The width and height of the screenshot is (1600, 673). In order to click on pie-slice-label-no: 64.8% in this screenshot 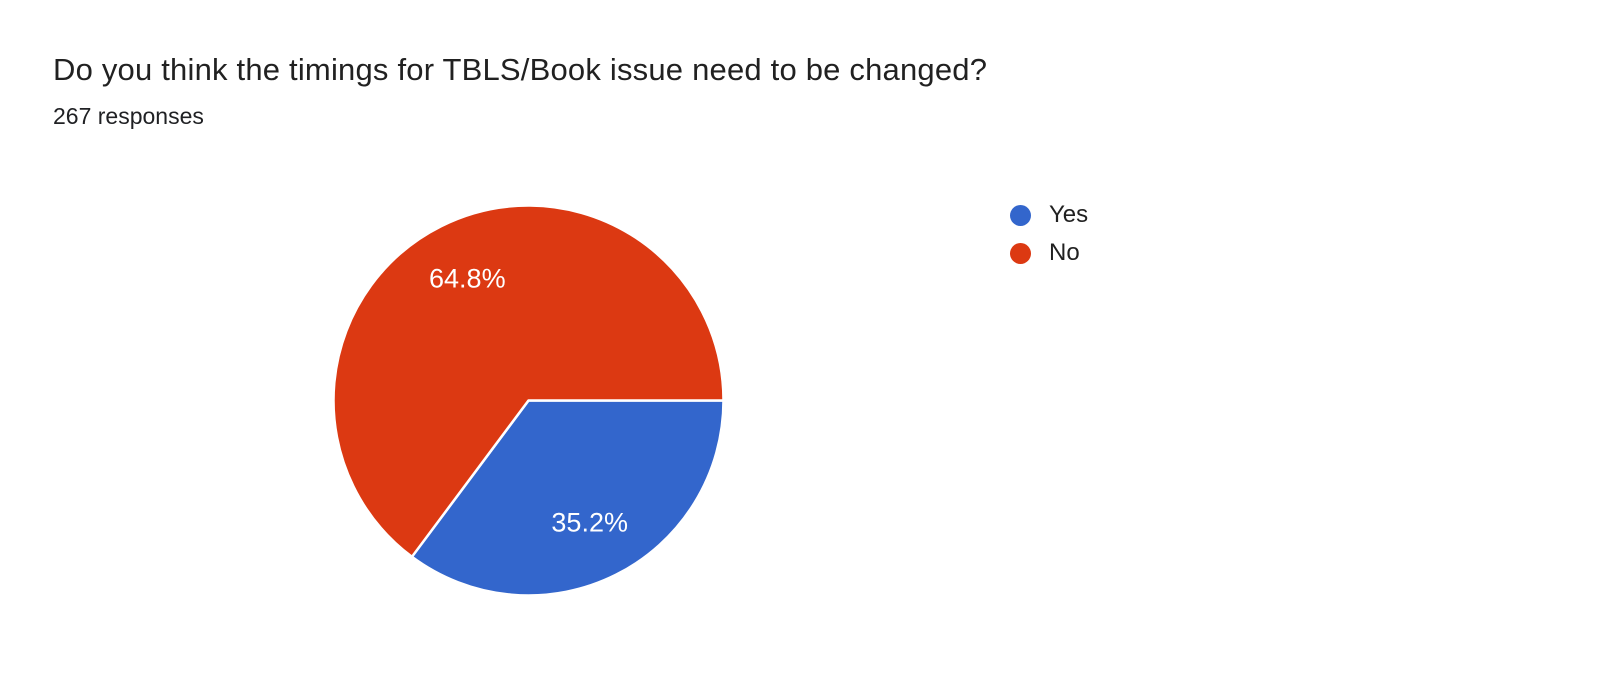, I will do `click(467, 279)`.